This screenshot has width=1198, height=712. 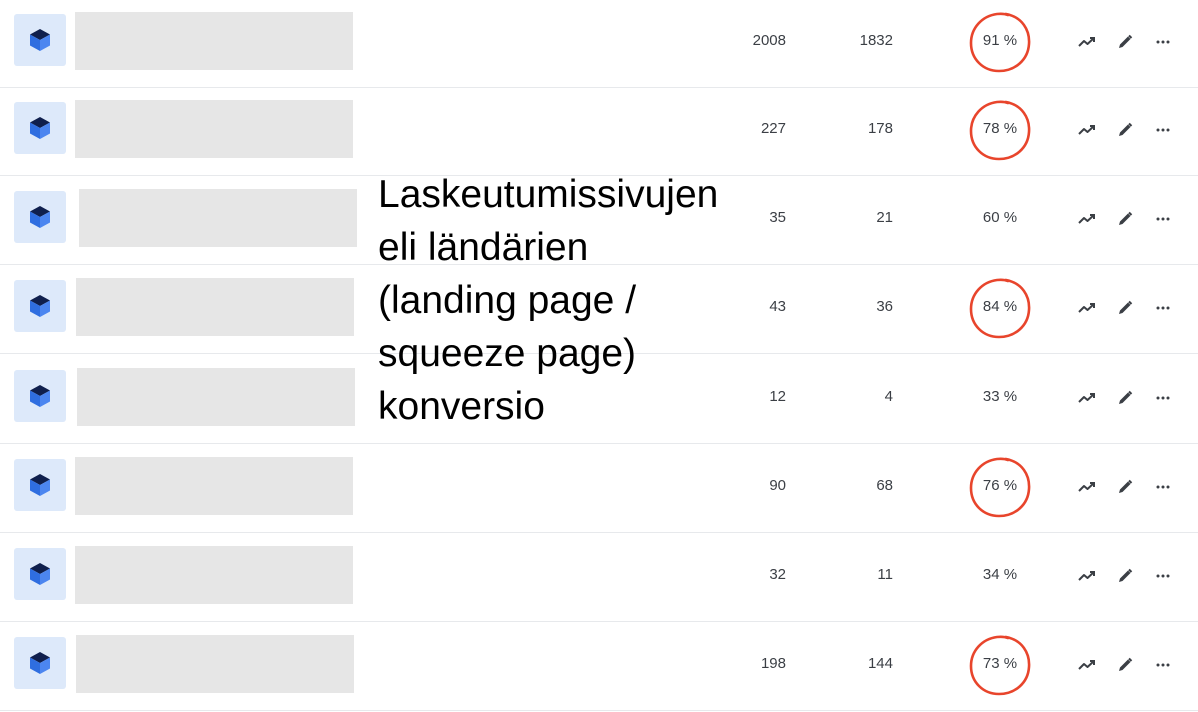 I want to click on conversion-rate: 33 %, so click(x=1000, y=398).